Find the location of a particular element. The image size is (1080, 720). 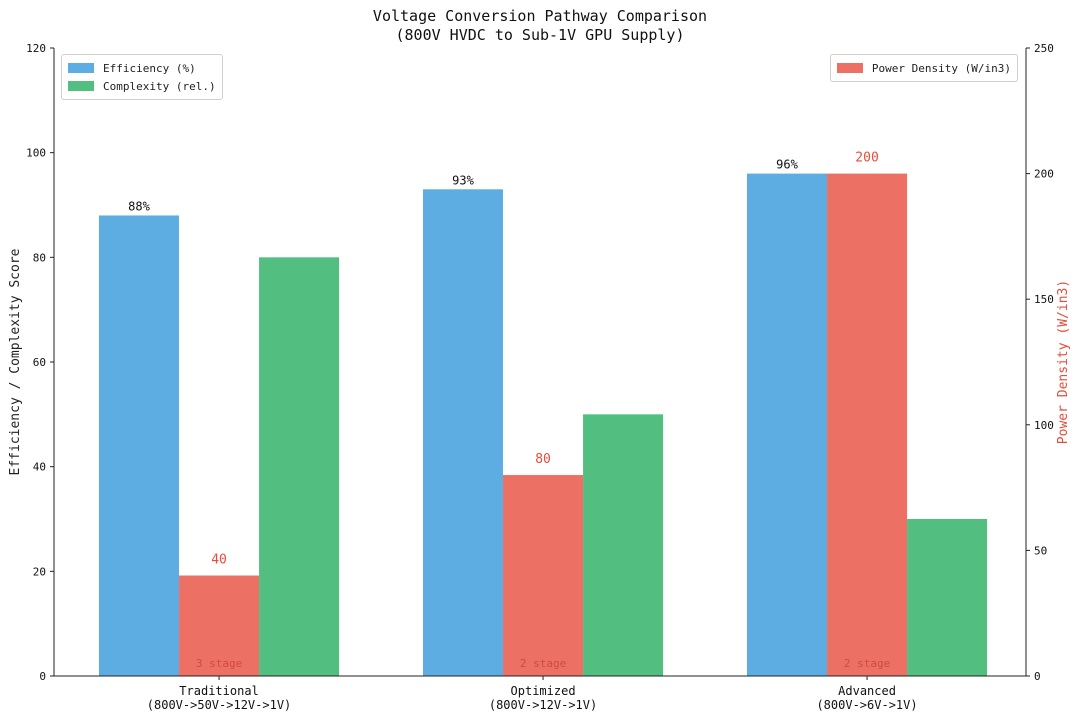

legend-swatch-power-density is located at coordinates (849, 68).